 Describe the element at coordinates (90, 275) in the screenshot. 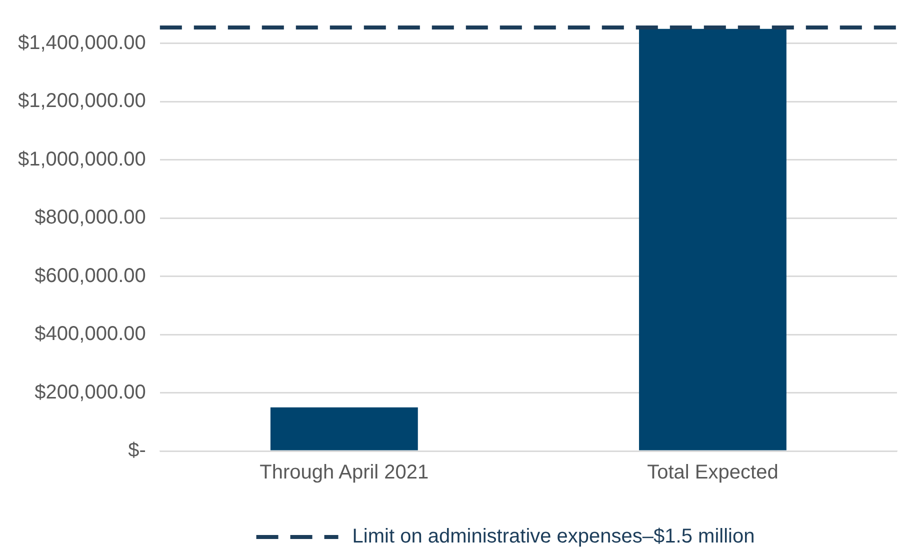

I see `y-tick-label: $600,000.00` at that location.